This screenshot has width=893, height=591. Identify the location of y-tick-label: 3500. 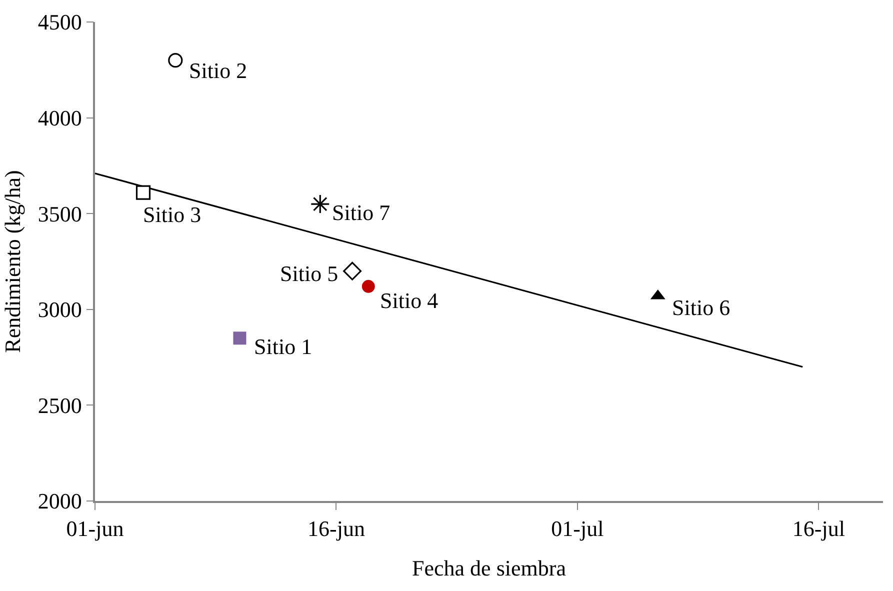
(60, 213).